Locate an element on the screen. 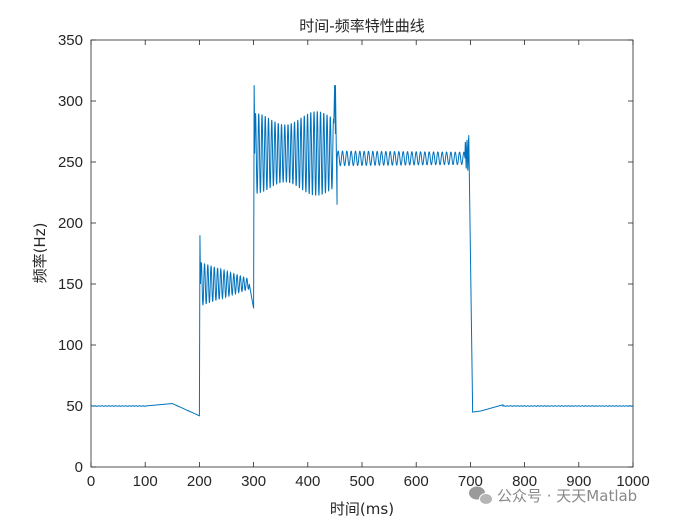  x-tick-label: 0 is located at coordinates (91, 481).